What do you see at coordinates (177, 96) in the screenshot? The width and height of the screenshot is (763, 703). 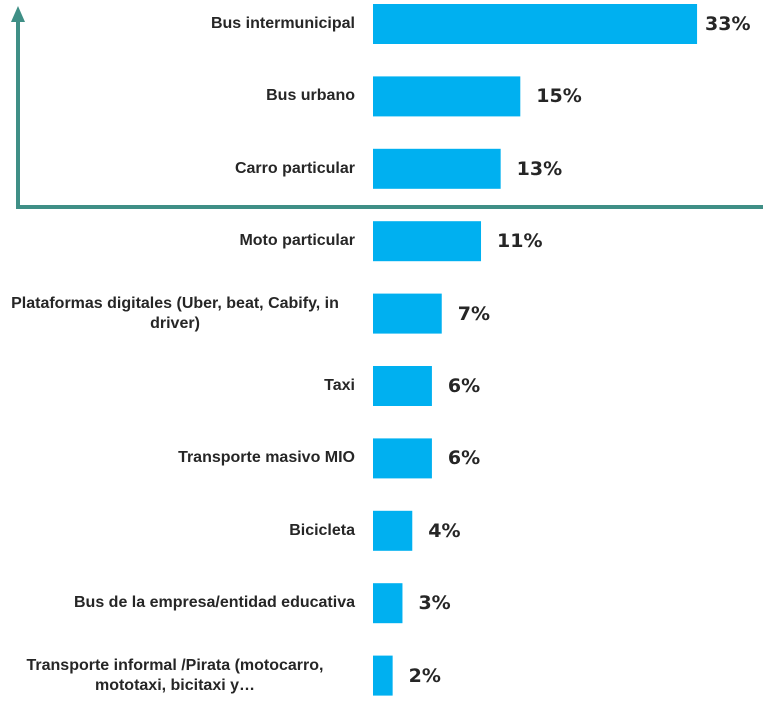 I see `category-label: Bus urbano` at bounding box center [177, 96].